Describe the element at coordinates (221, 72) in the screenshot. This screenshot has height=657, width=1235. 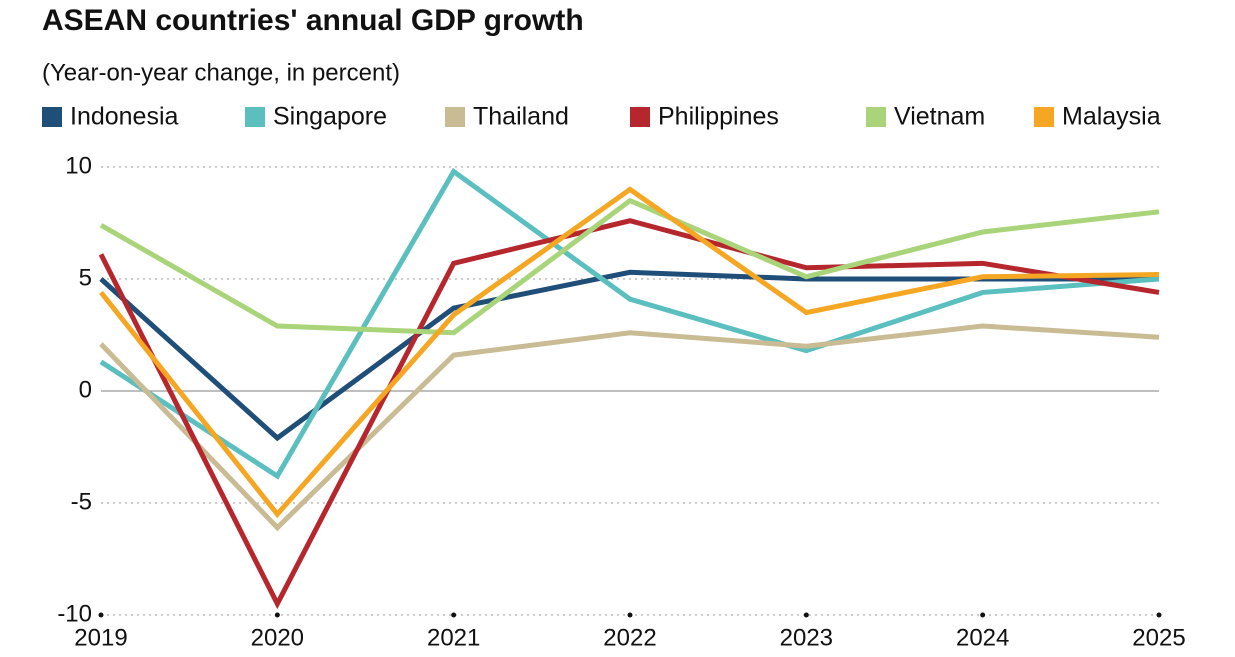
I see `chart-subtitle: (Year-on-year change, in percent)` at that location.